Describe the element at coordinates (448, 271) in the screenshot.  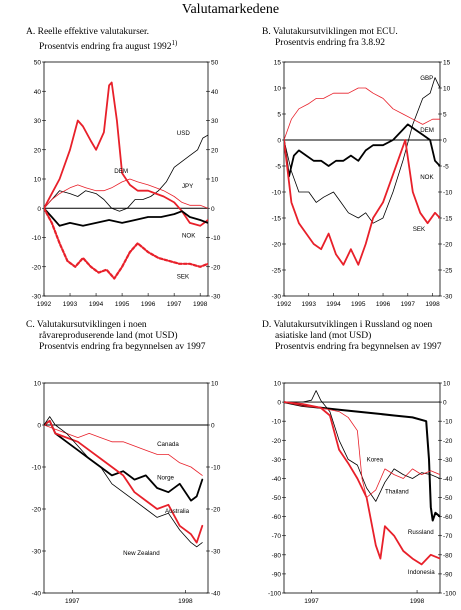
I see `y-tick-label-right: -25` at that location.